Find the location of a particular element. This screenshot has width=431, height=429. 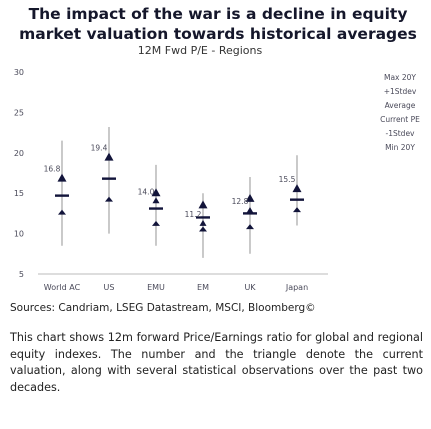

data-label: 15.5 is located at coordinates (287, 179).